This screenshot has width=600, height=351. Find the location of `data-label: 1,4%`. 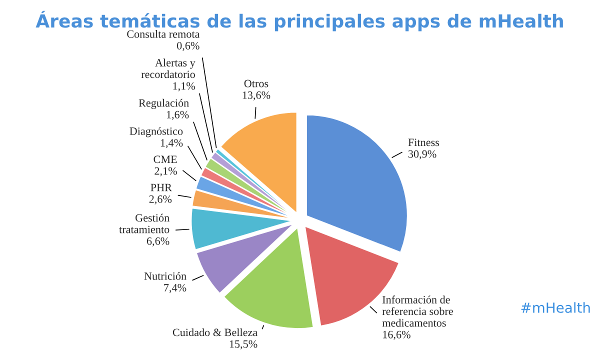

data-label: 1,4% is located at coordinates (171, 143).